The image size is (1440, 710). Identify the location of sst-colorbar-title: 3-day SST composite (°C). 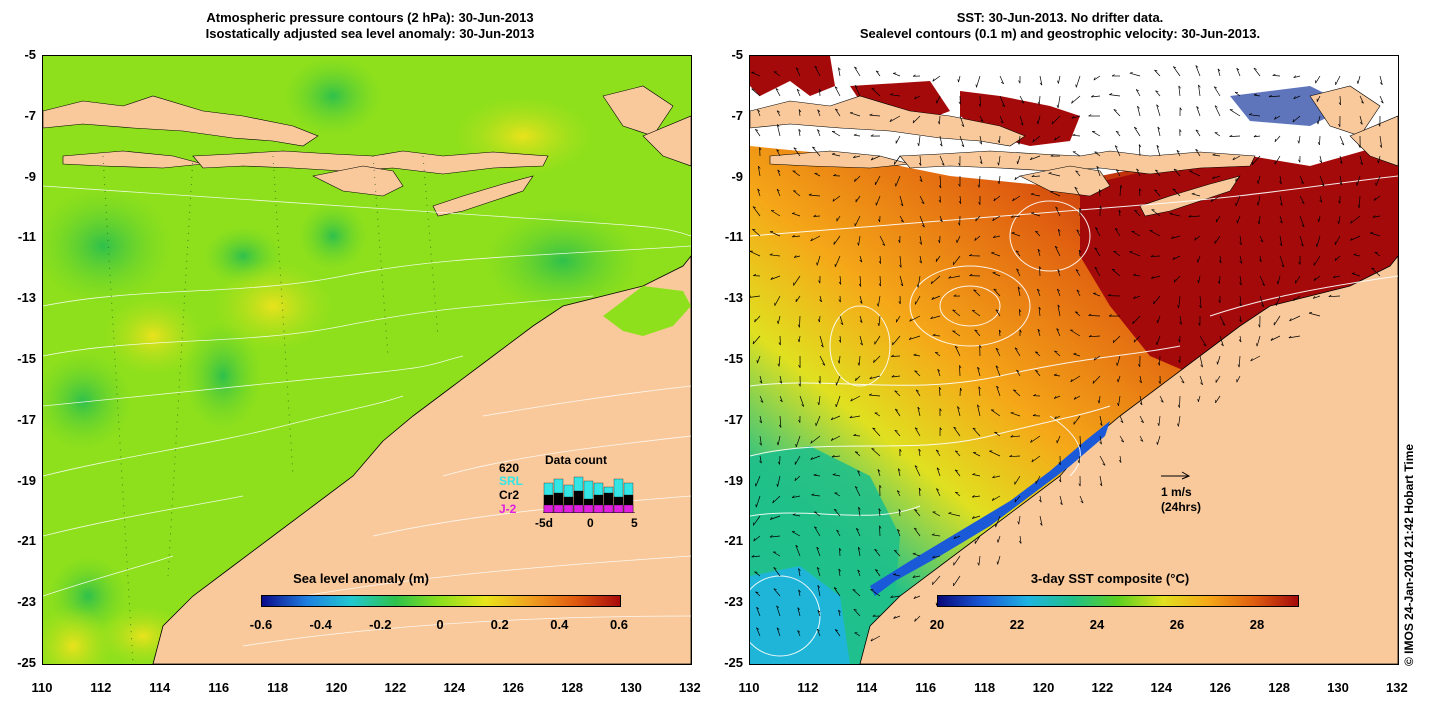
(1110, 578).